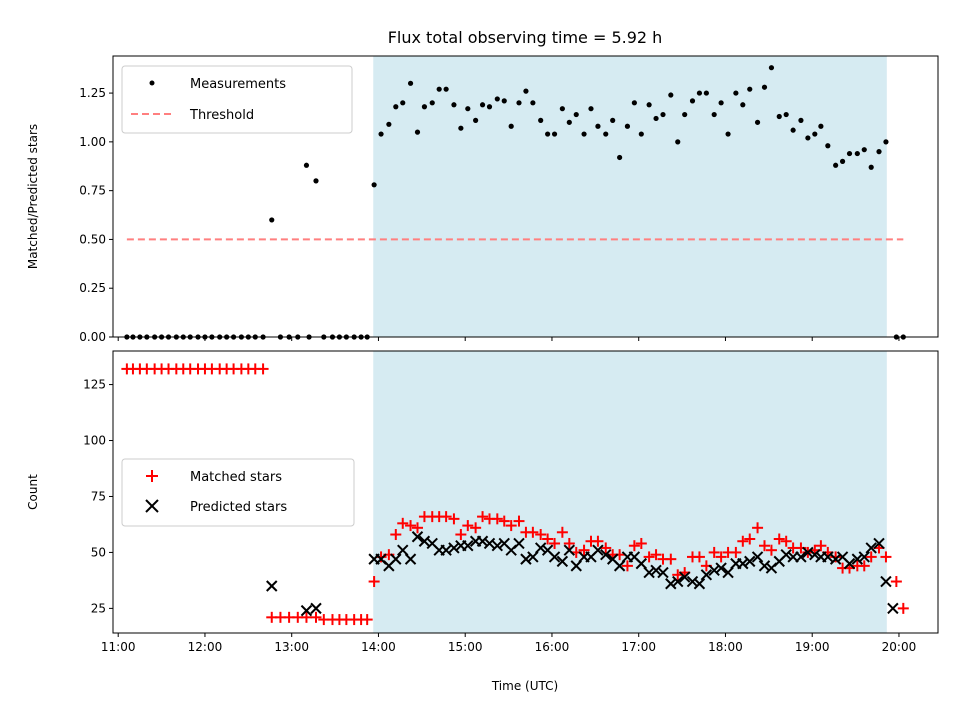  What do you see at coordinates (812, 647) in the screenshot?
I see `x-tick-label: 19:00` at bounding box center [812, 647].